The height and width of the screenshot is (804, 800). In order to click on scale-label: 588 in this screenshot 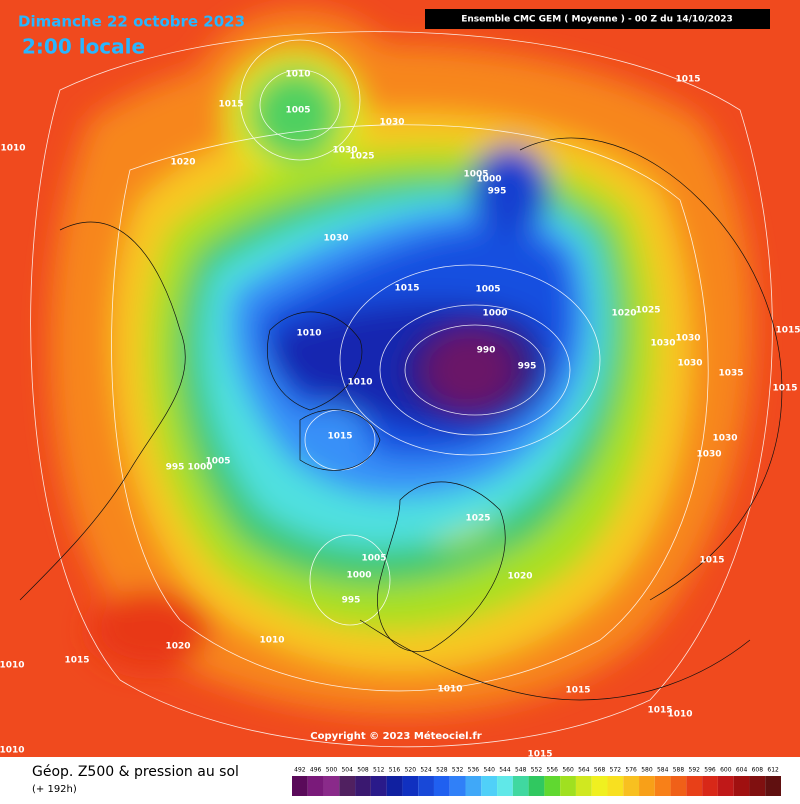, I will do `click(679, 770)`.